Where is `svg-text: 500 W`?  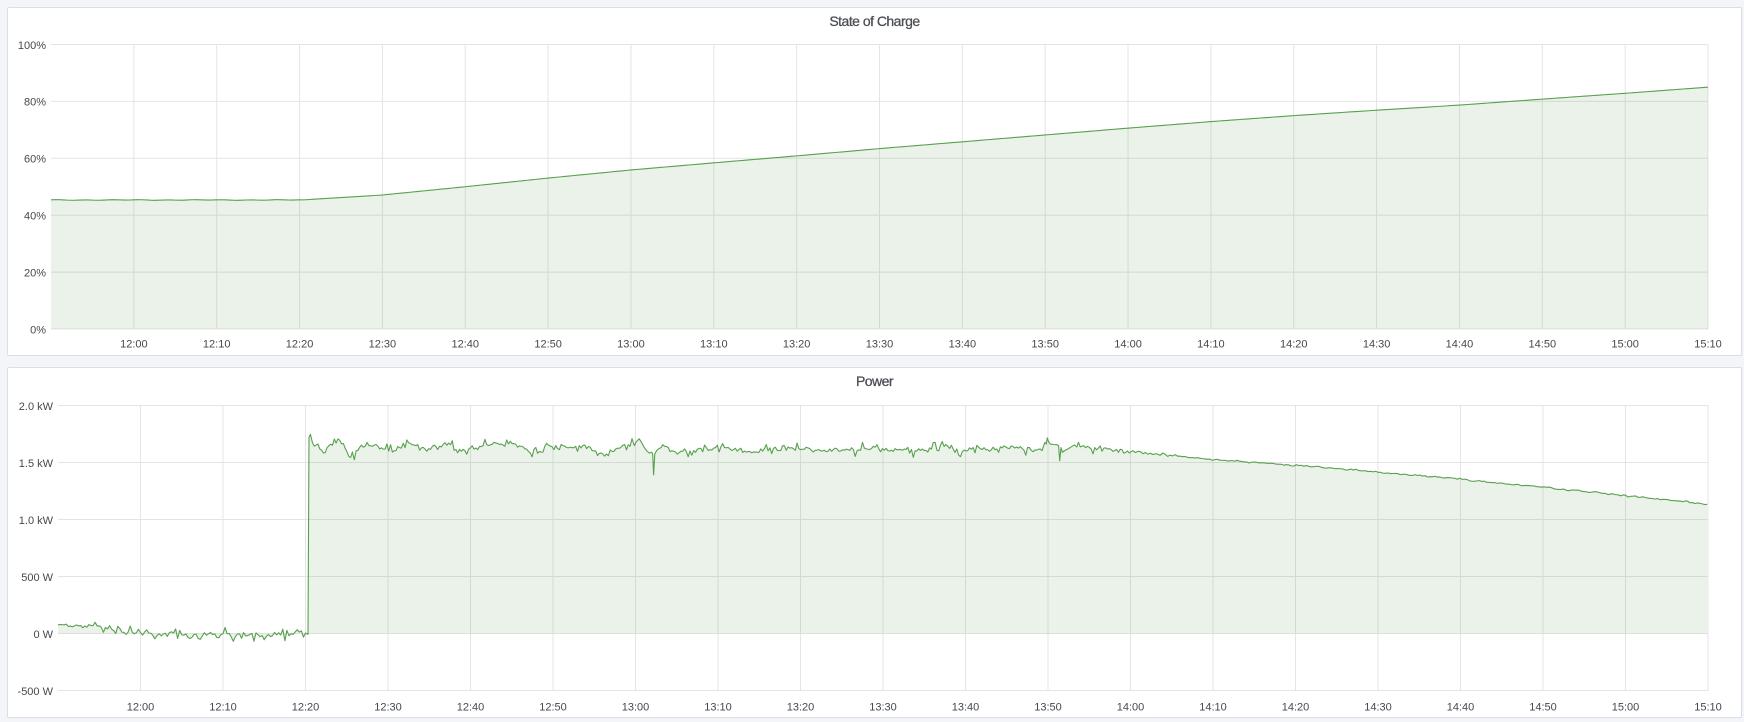
svg-text: 500 W is located at coordinates (37, 578).